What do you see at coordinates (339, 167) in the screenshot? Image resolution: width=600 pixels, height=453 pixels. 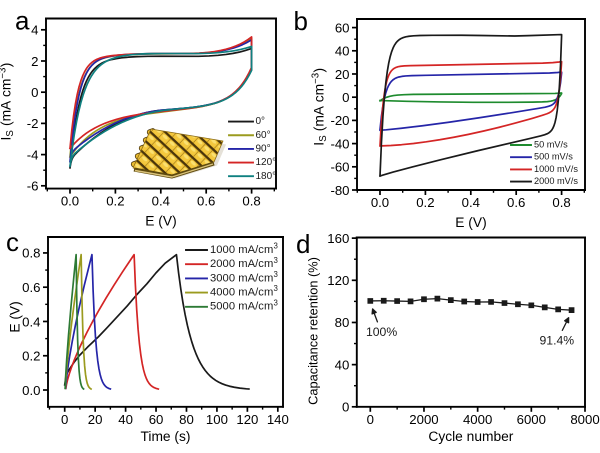 I see `svg-text: -60` at bounding box center [339, 167].